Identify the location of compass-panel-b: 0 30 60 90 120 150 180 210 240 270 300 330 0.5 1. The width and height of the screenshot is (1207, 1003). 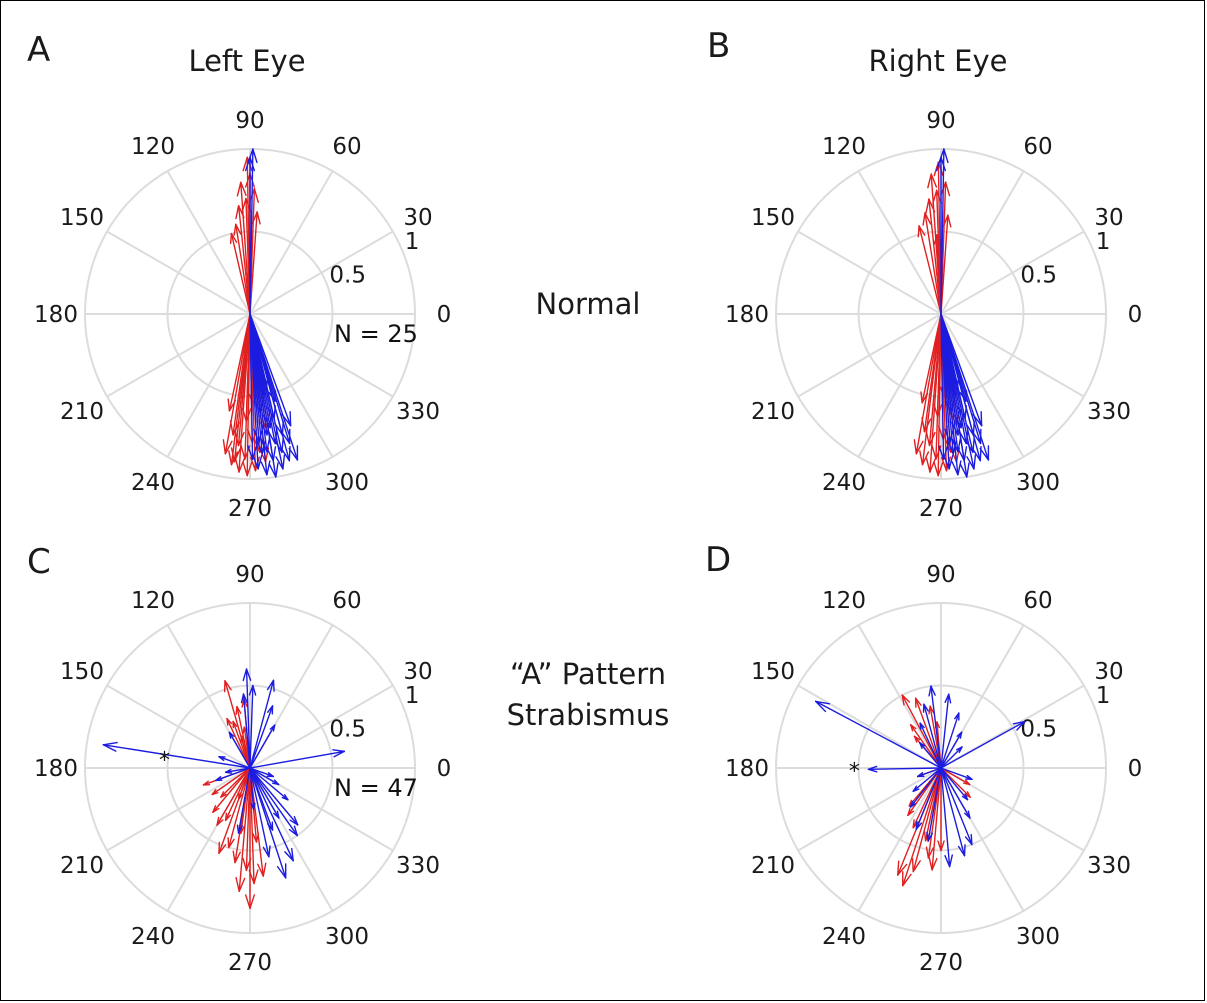
(933, 315).